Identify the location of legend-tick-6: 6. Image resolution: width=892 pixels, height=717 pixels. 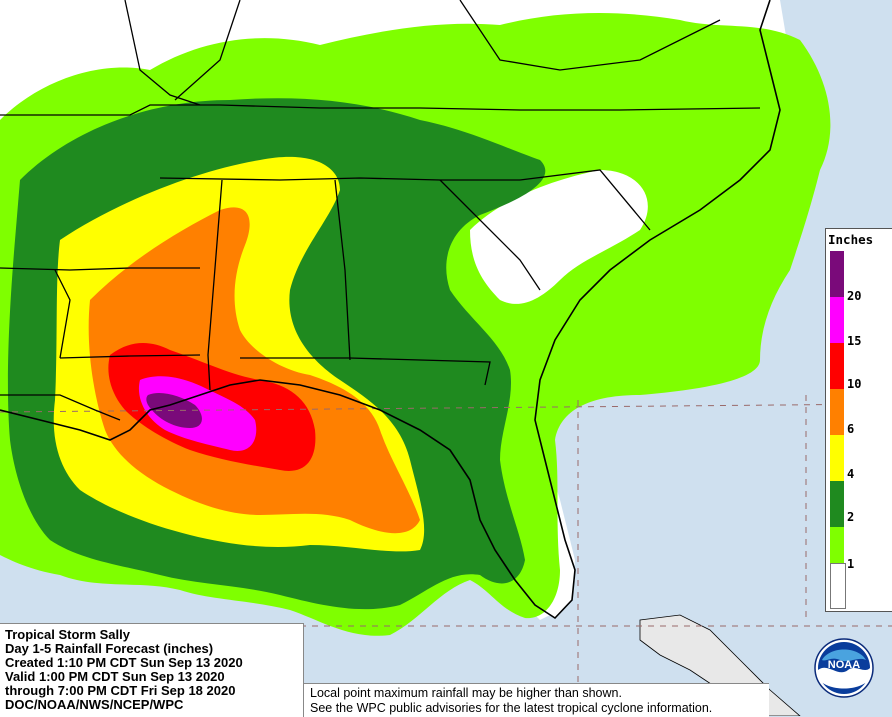
(851, 429).